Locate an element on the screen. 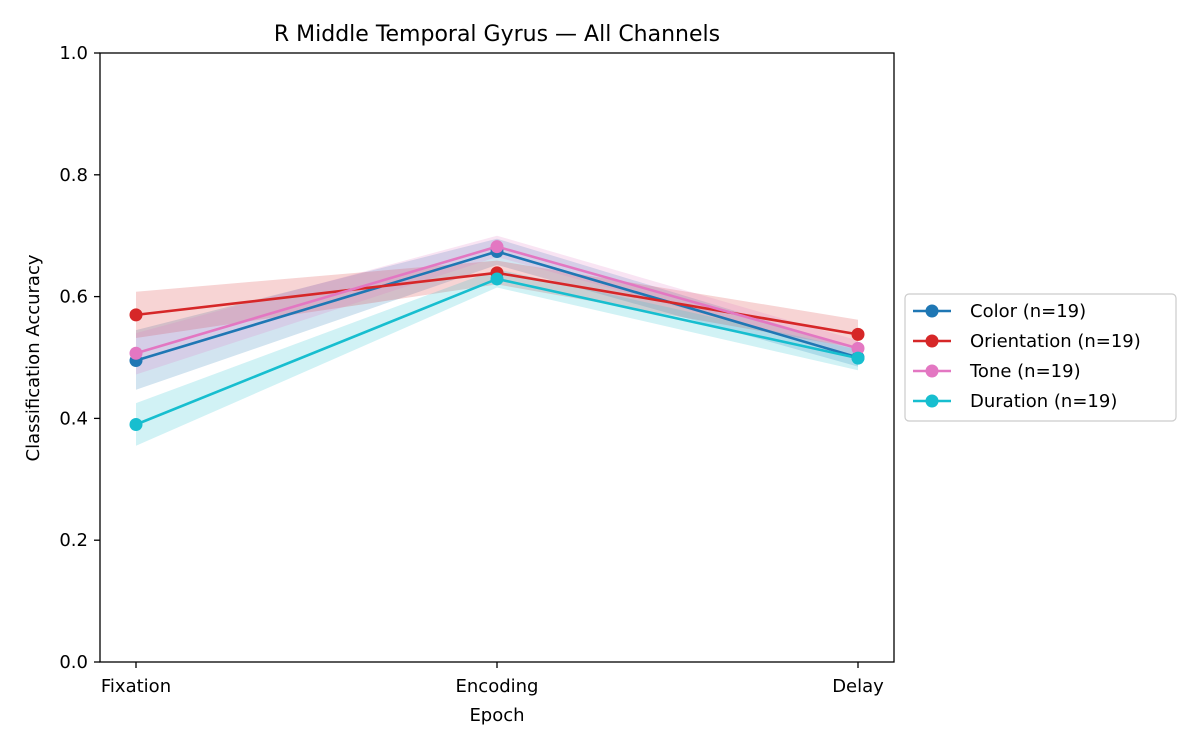  y-tick-label: 1.0 is located at coordinates (73, 53).